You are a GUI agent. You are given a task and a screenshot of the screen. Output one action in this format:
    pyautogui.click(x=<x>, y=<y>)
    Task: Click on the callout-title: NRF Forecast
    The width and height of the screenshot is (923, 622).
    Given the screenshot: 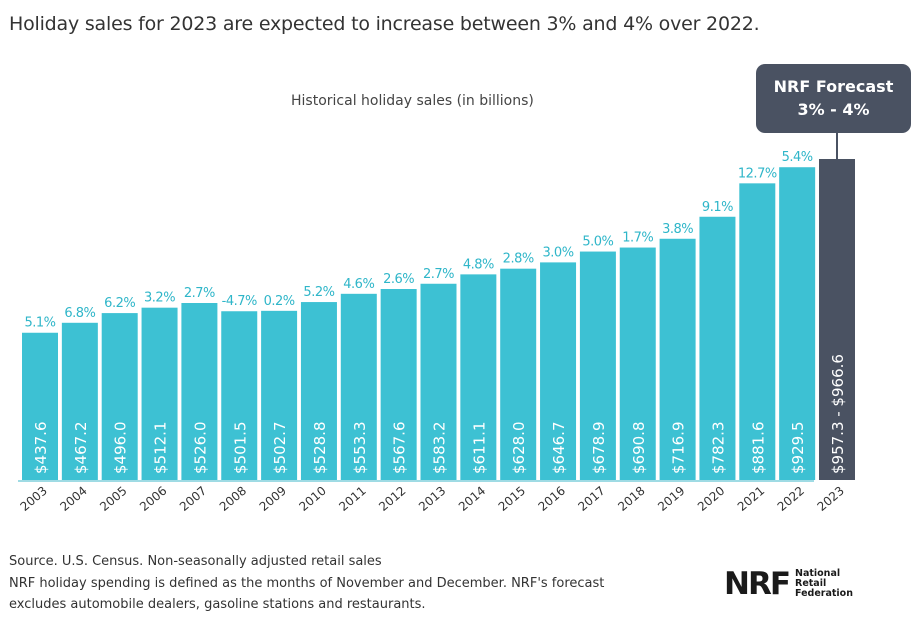 What is the action you would take?
    pyautogui.click(x=833, y=86)
    